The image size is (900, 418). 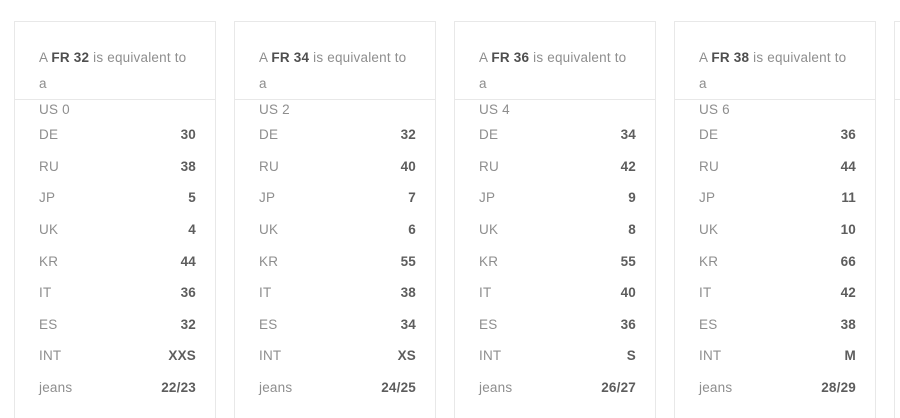 I want to click on size-row: KR 55, so click(x=337, y=261).